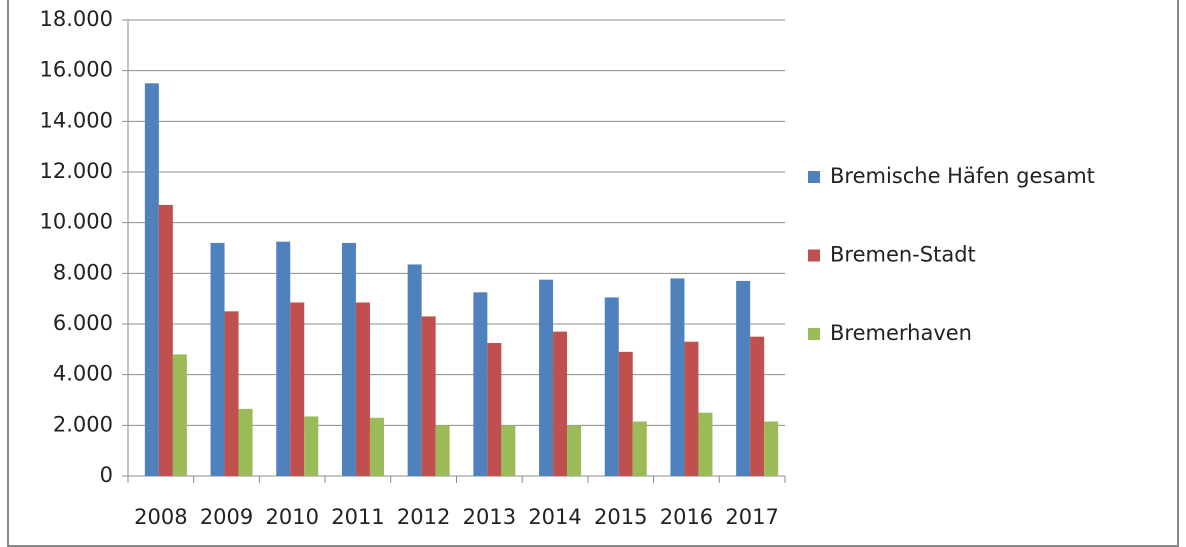 The image size is (1186, 547). Describe the element at coordinates (76, 19) in the screenshot. I see `y-tick-label: 18.000` at that location.